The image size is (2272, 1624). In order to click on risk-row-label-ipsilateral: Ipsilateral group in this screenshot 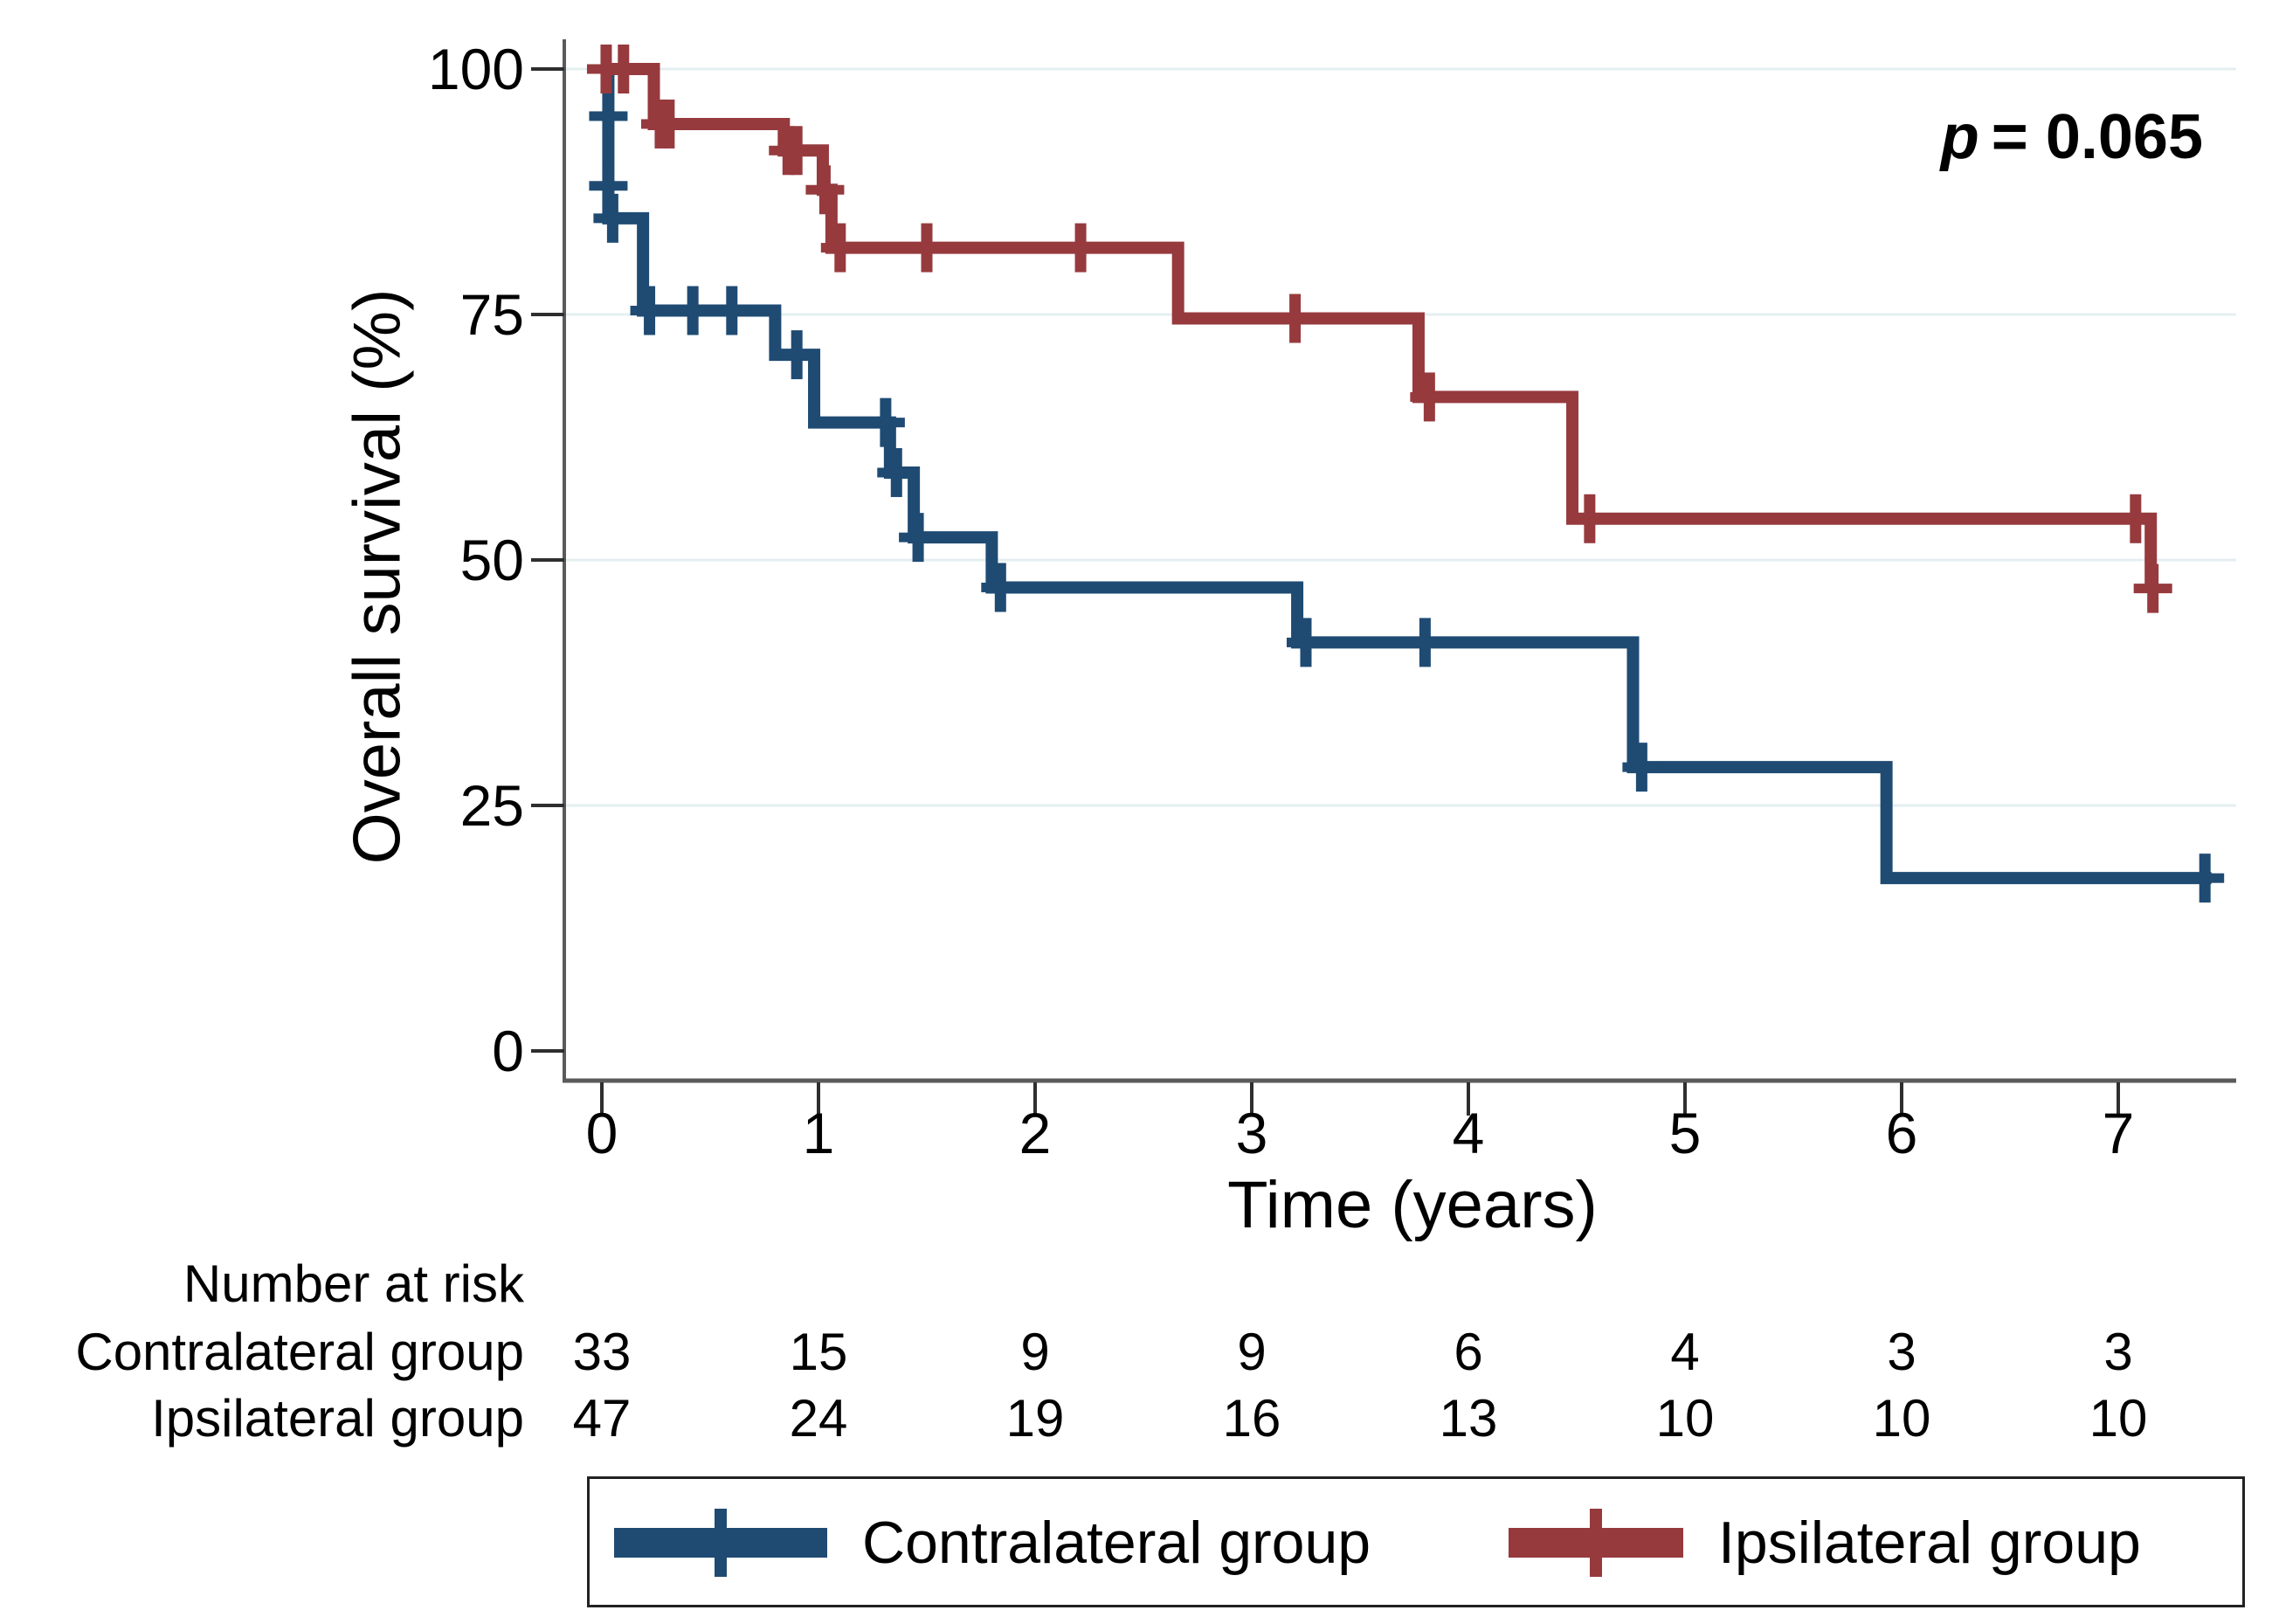, I will do `click(337, 1418)`.